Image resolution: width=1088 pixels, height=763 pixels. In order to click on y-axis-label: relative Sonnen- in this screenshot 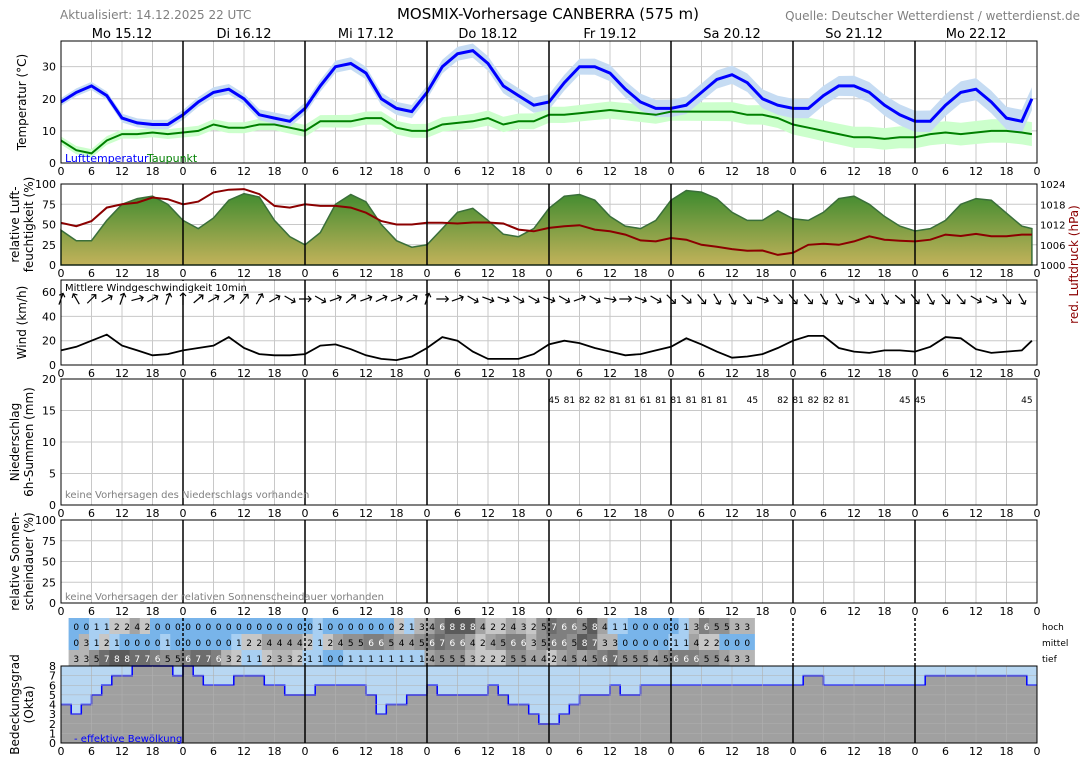, I will do `click(15, 561)`.